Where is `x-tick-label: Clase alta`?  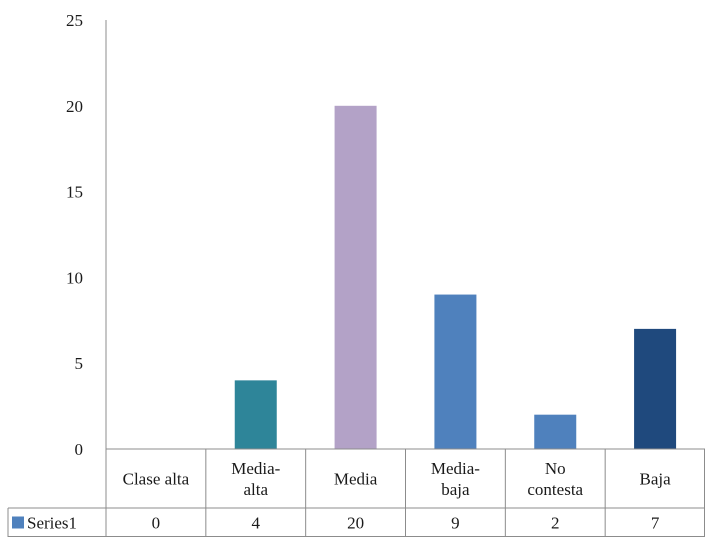 x-tick-label: Clase alta is located at coordinates (156, 479).